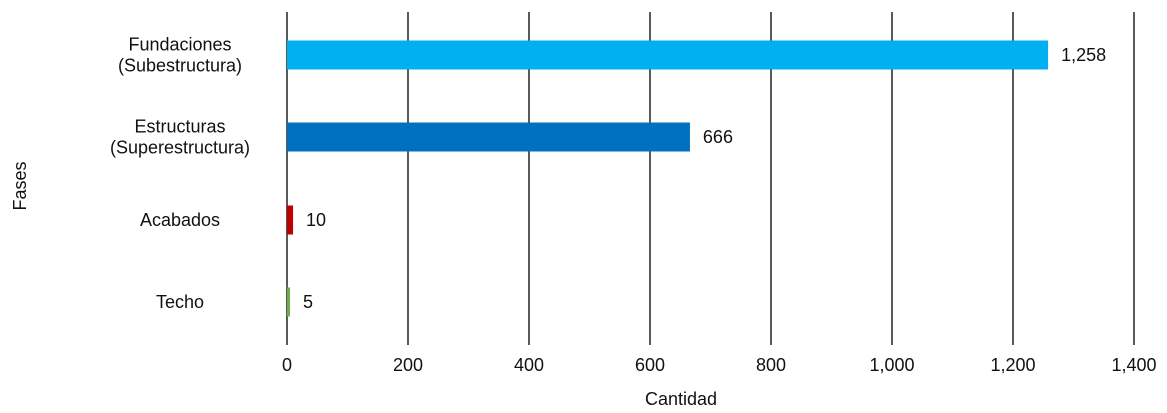 The height and width of the screenshot is (413, 1167). Describe the element at coordinates (1012, 365) in the screenshot. I see `x-tick-label: 1,200` at that location.